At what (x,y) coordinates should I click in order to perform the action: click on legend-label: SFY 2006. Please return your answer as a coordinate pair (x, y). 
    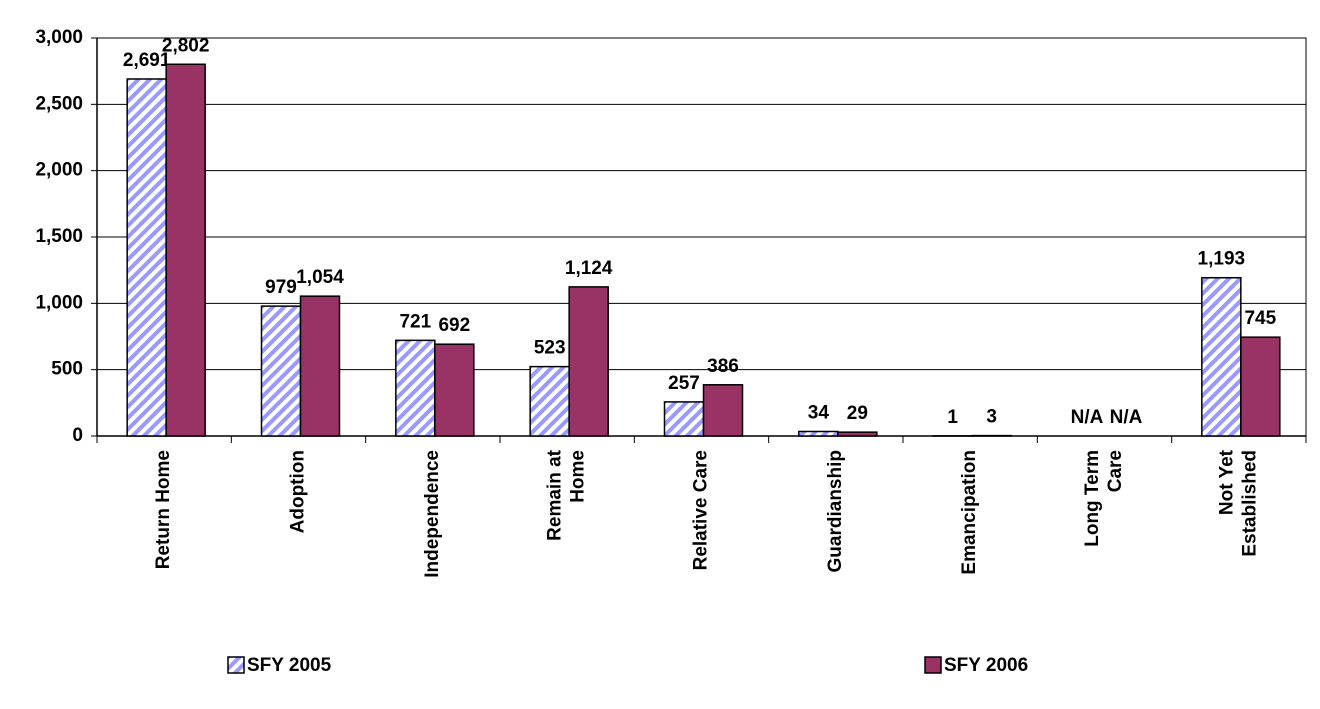
    Looking at the image, I should click on (986, 665).